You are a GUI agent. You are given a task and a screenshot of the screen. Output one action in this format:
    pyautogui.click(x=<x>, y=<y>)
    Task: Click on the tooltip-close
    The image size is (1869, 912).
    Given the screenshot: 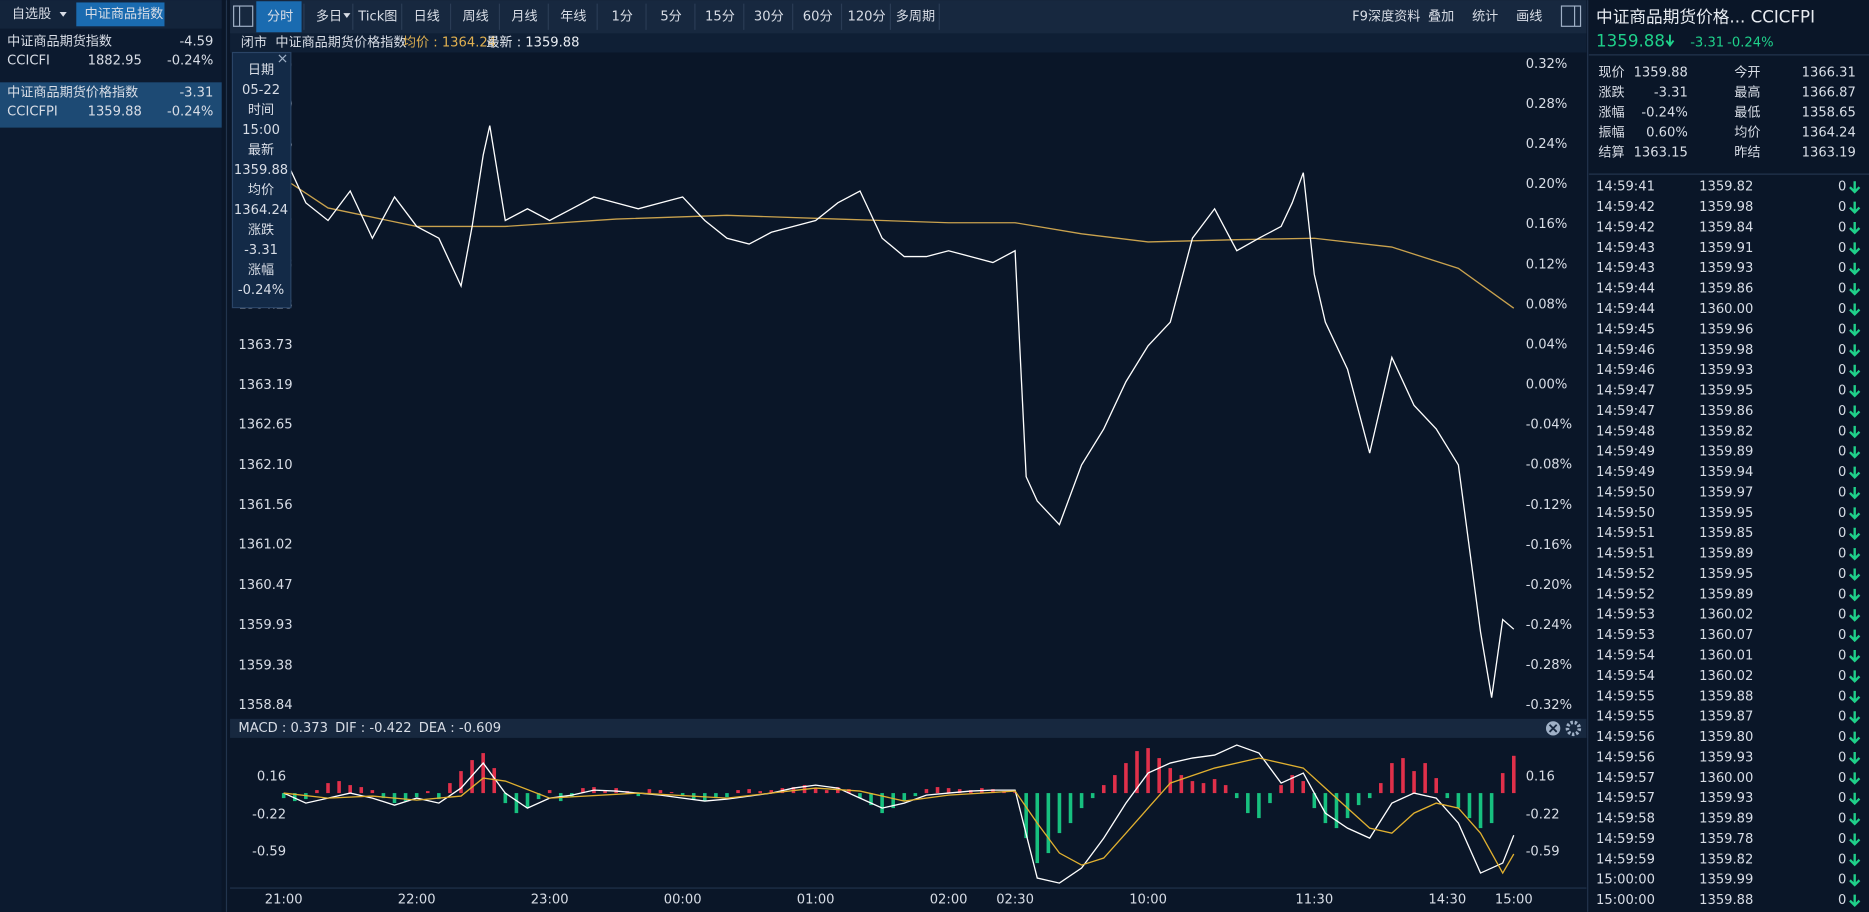 What is the action you would take?
    pyautogui.click(x=282, y=58)
    